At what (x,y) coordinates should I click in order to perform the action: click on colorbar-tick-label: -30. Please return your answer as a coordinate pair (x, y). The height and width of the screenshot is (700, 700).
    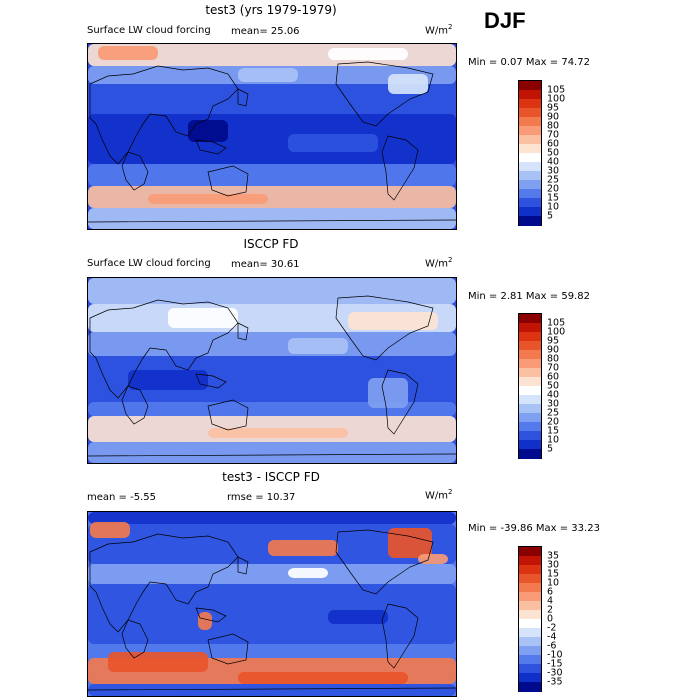
    Looking at the image, I should click on (555, 673).